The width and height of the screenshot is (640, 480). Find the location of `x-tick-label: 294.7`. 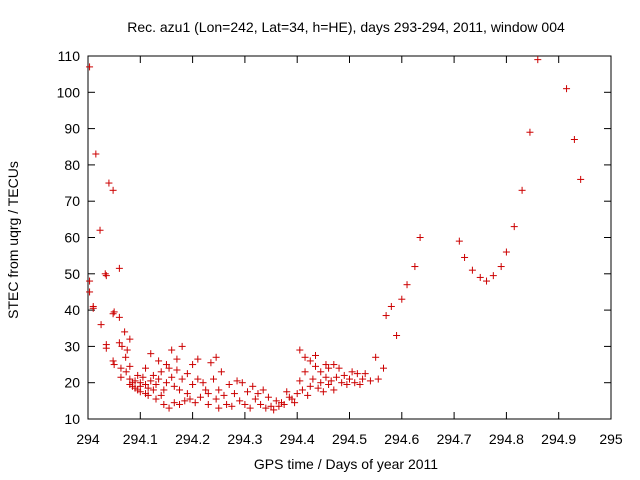

x-tick-label: 294.7 is located at coordinates (454, 439).